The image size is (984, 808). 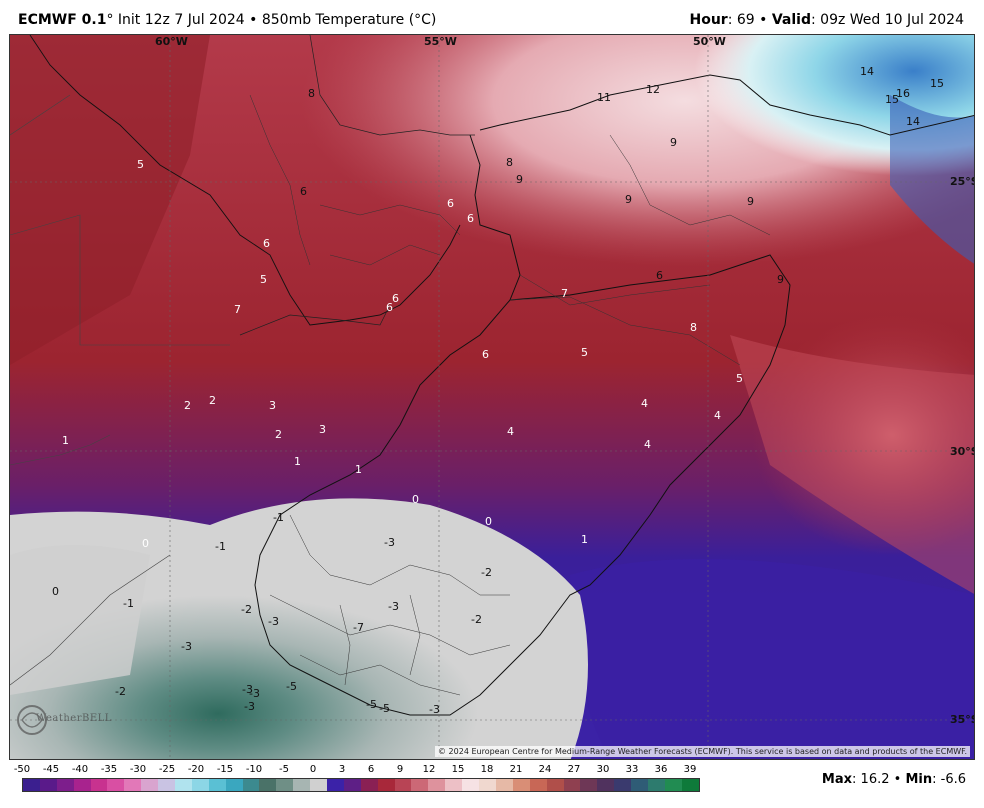 What do you see at coordinates (962, 181) in the screenshot?
I see `lat-label: 25°S` at bounding box center [962, 181].